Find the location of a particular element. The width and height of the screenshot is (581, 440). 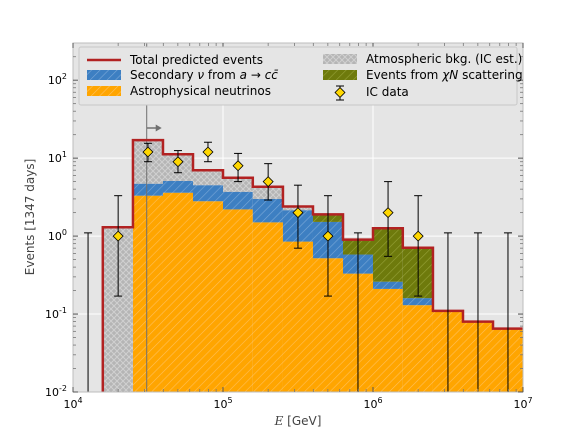

legend-label-data: IC data is located at coordinates (387, 92).